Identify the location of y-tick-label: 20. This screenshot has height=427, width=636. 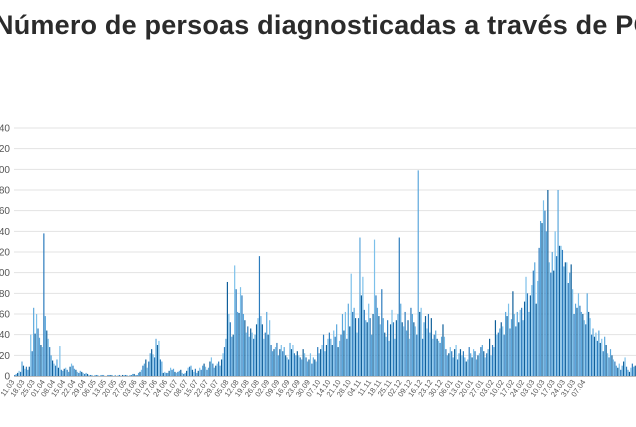
(5, 356).